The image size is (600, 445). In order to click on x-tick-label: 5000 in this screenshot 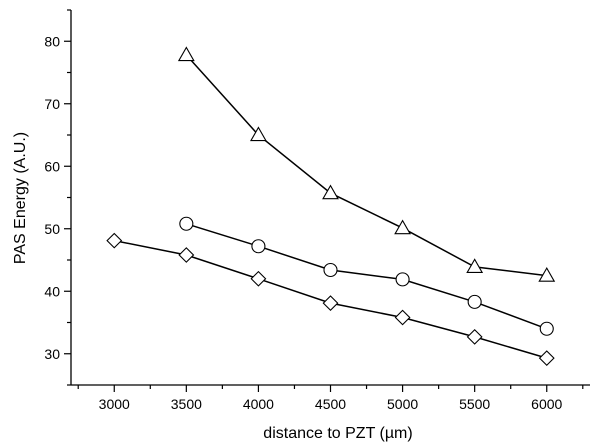, I will do `click(402, 404)`.